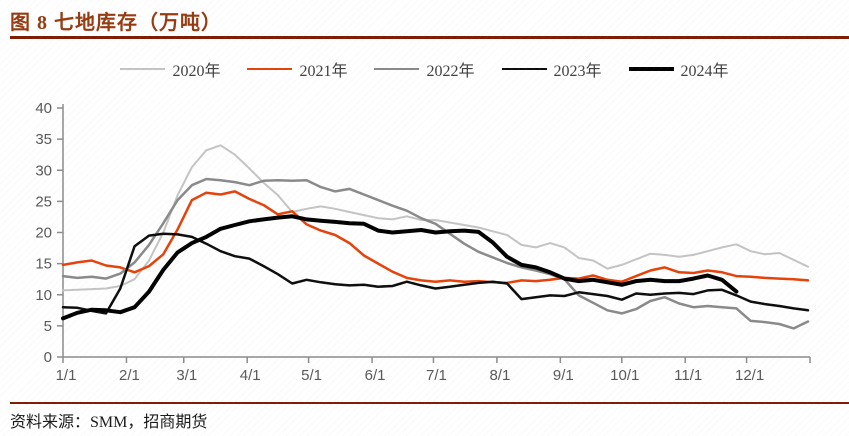 The image size is (849, 436). I want to click on x-axis-label: 10/1, so click(624, 375).